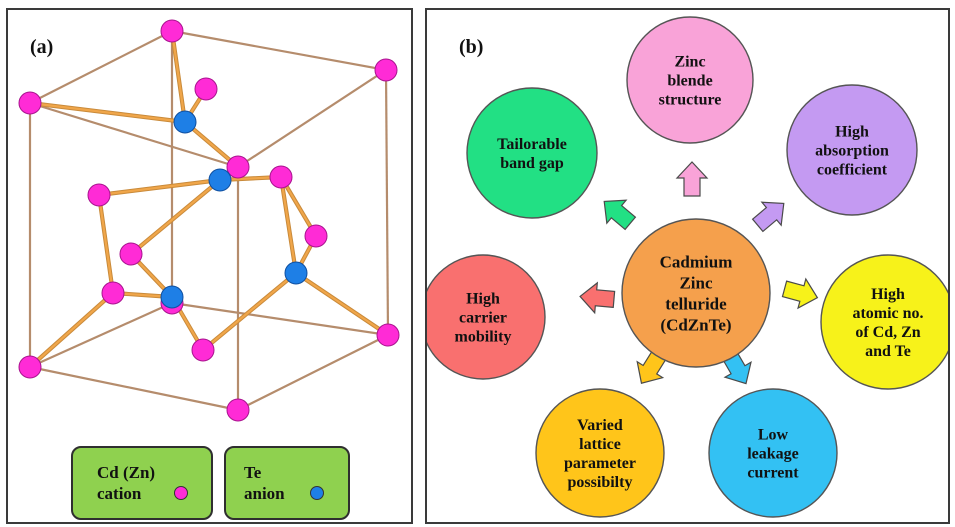  Describe the element at coordinates (696, 282) in the screenshot. I see `center-node-line: Zinc` at that location.